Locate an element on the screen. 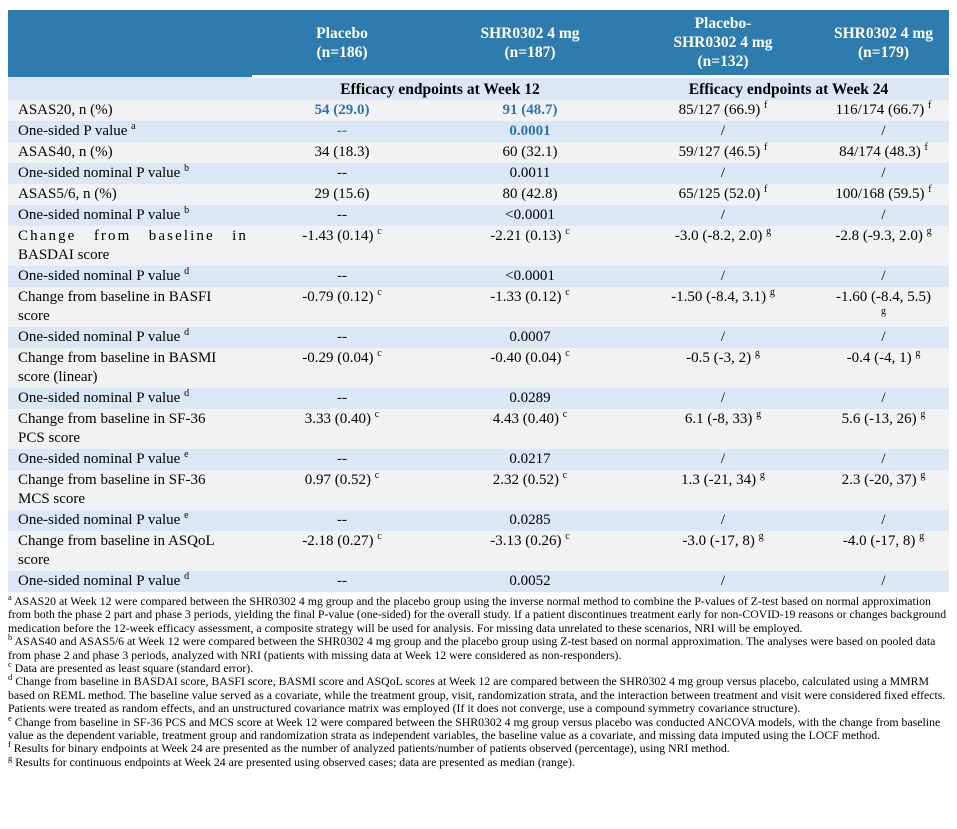 The width and height of the screenshot is (957, 829). data-cell: 84/174 (48.3) f is located at coordinates (883, 151).